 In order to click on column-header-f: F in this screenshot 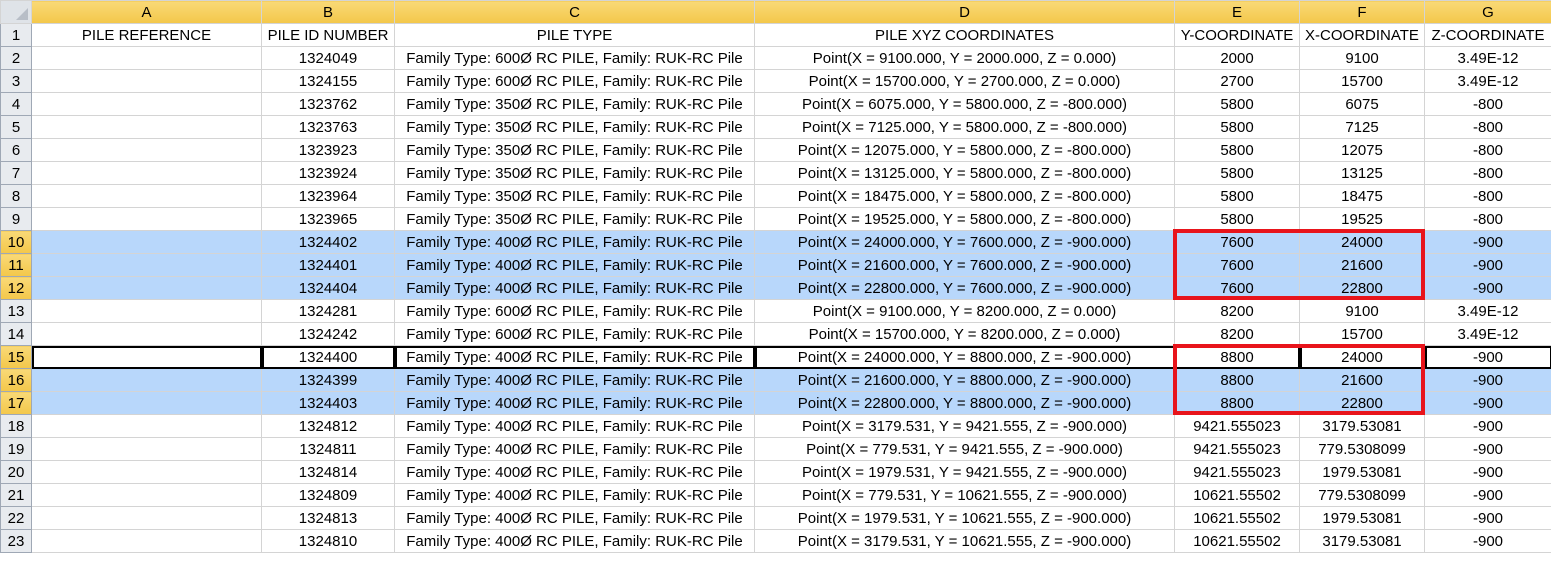, I will do `click(1362, 12)`.